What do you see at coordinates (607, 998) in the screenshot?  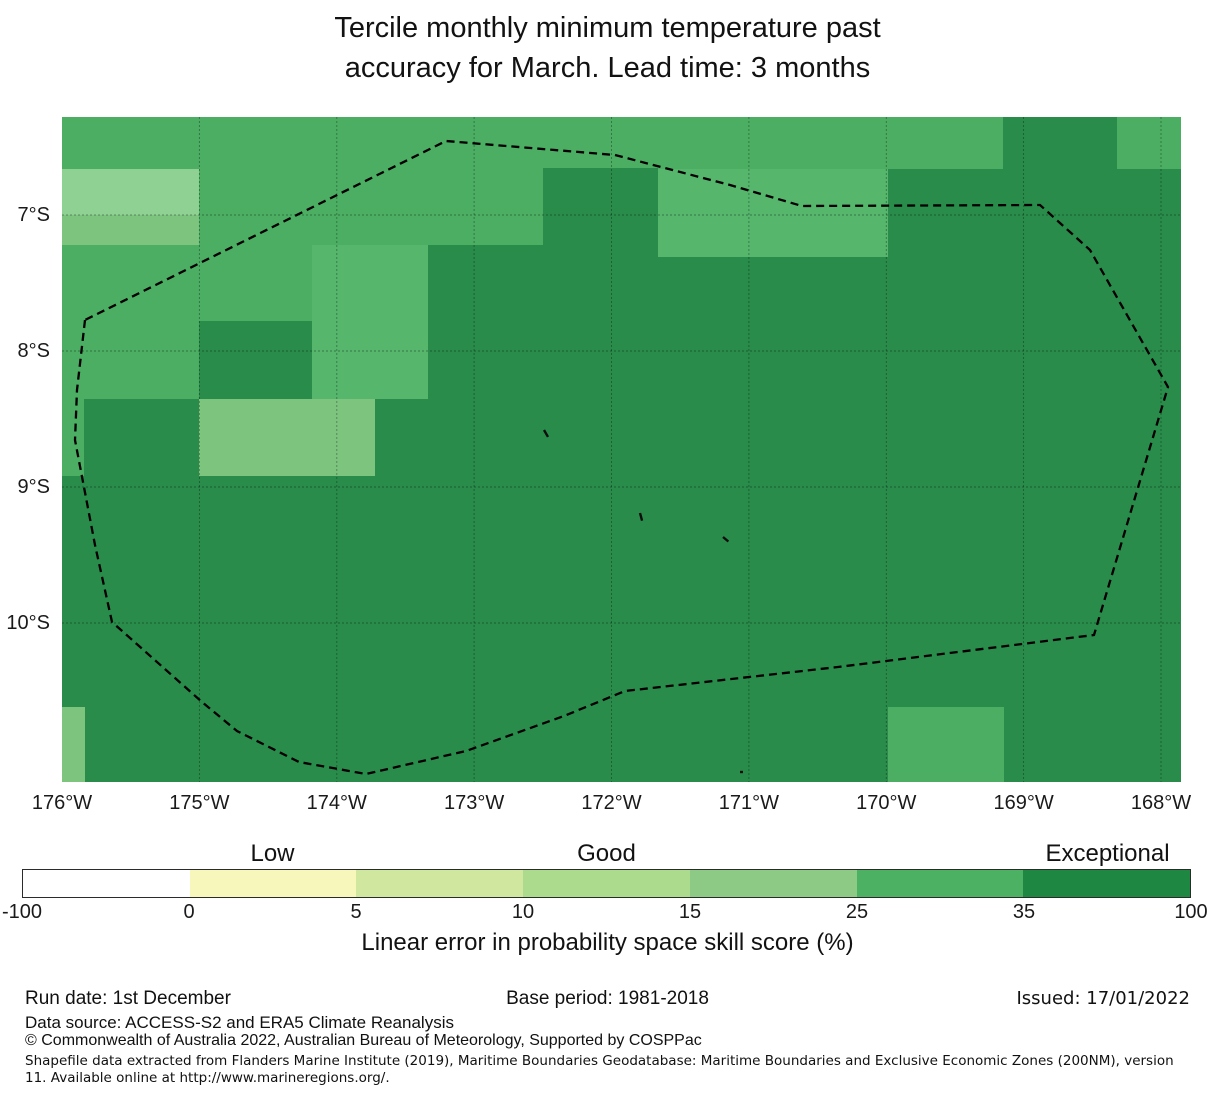 I see `base-period-text: Base period: 1981-2018` at bounding box center [607, 998].